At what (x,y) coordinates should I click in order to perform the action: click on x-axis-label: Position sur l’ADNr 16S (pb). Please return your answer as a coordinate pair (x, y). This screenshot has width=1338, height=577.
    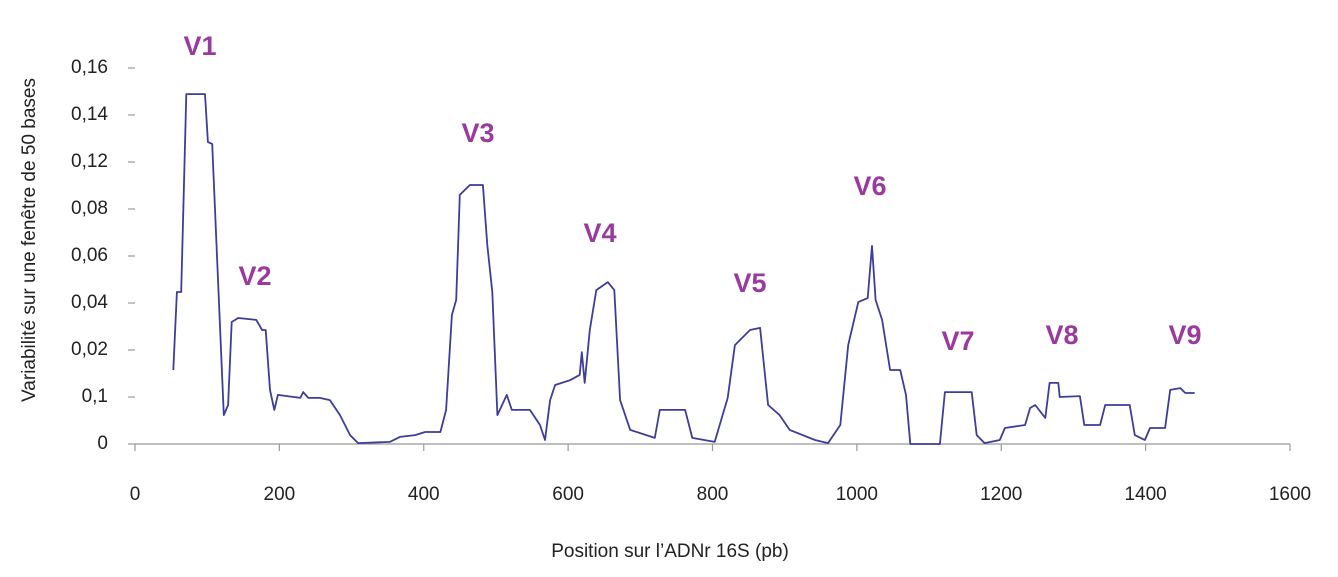
    Looking at the image, I should click on (670, 551).